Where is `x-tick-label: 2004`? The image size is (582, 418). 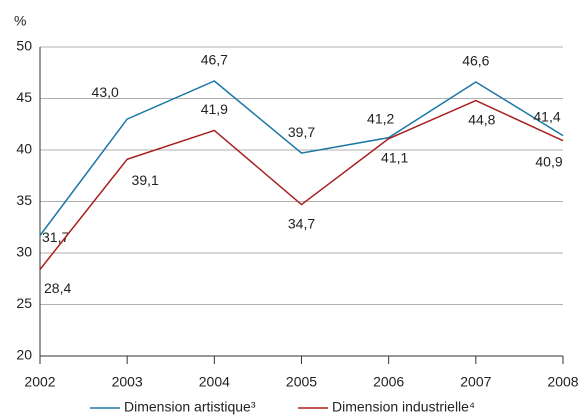 x-tick-label: 2004 is located at coordinates (214, 382).